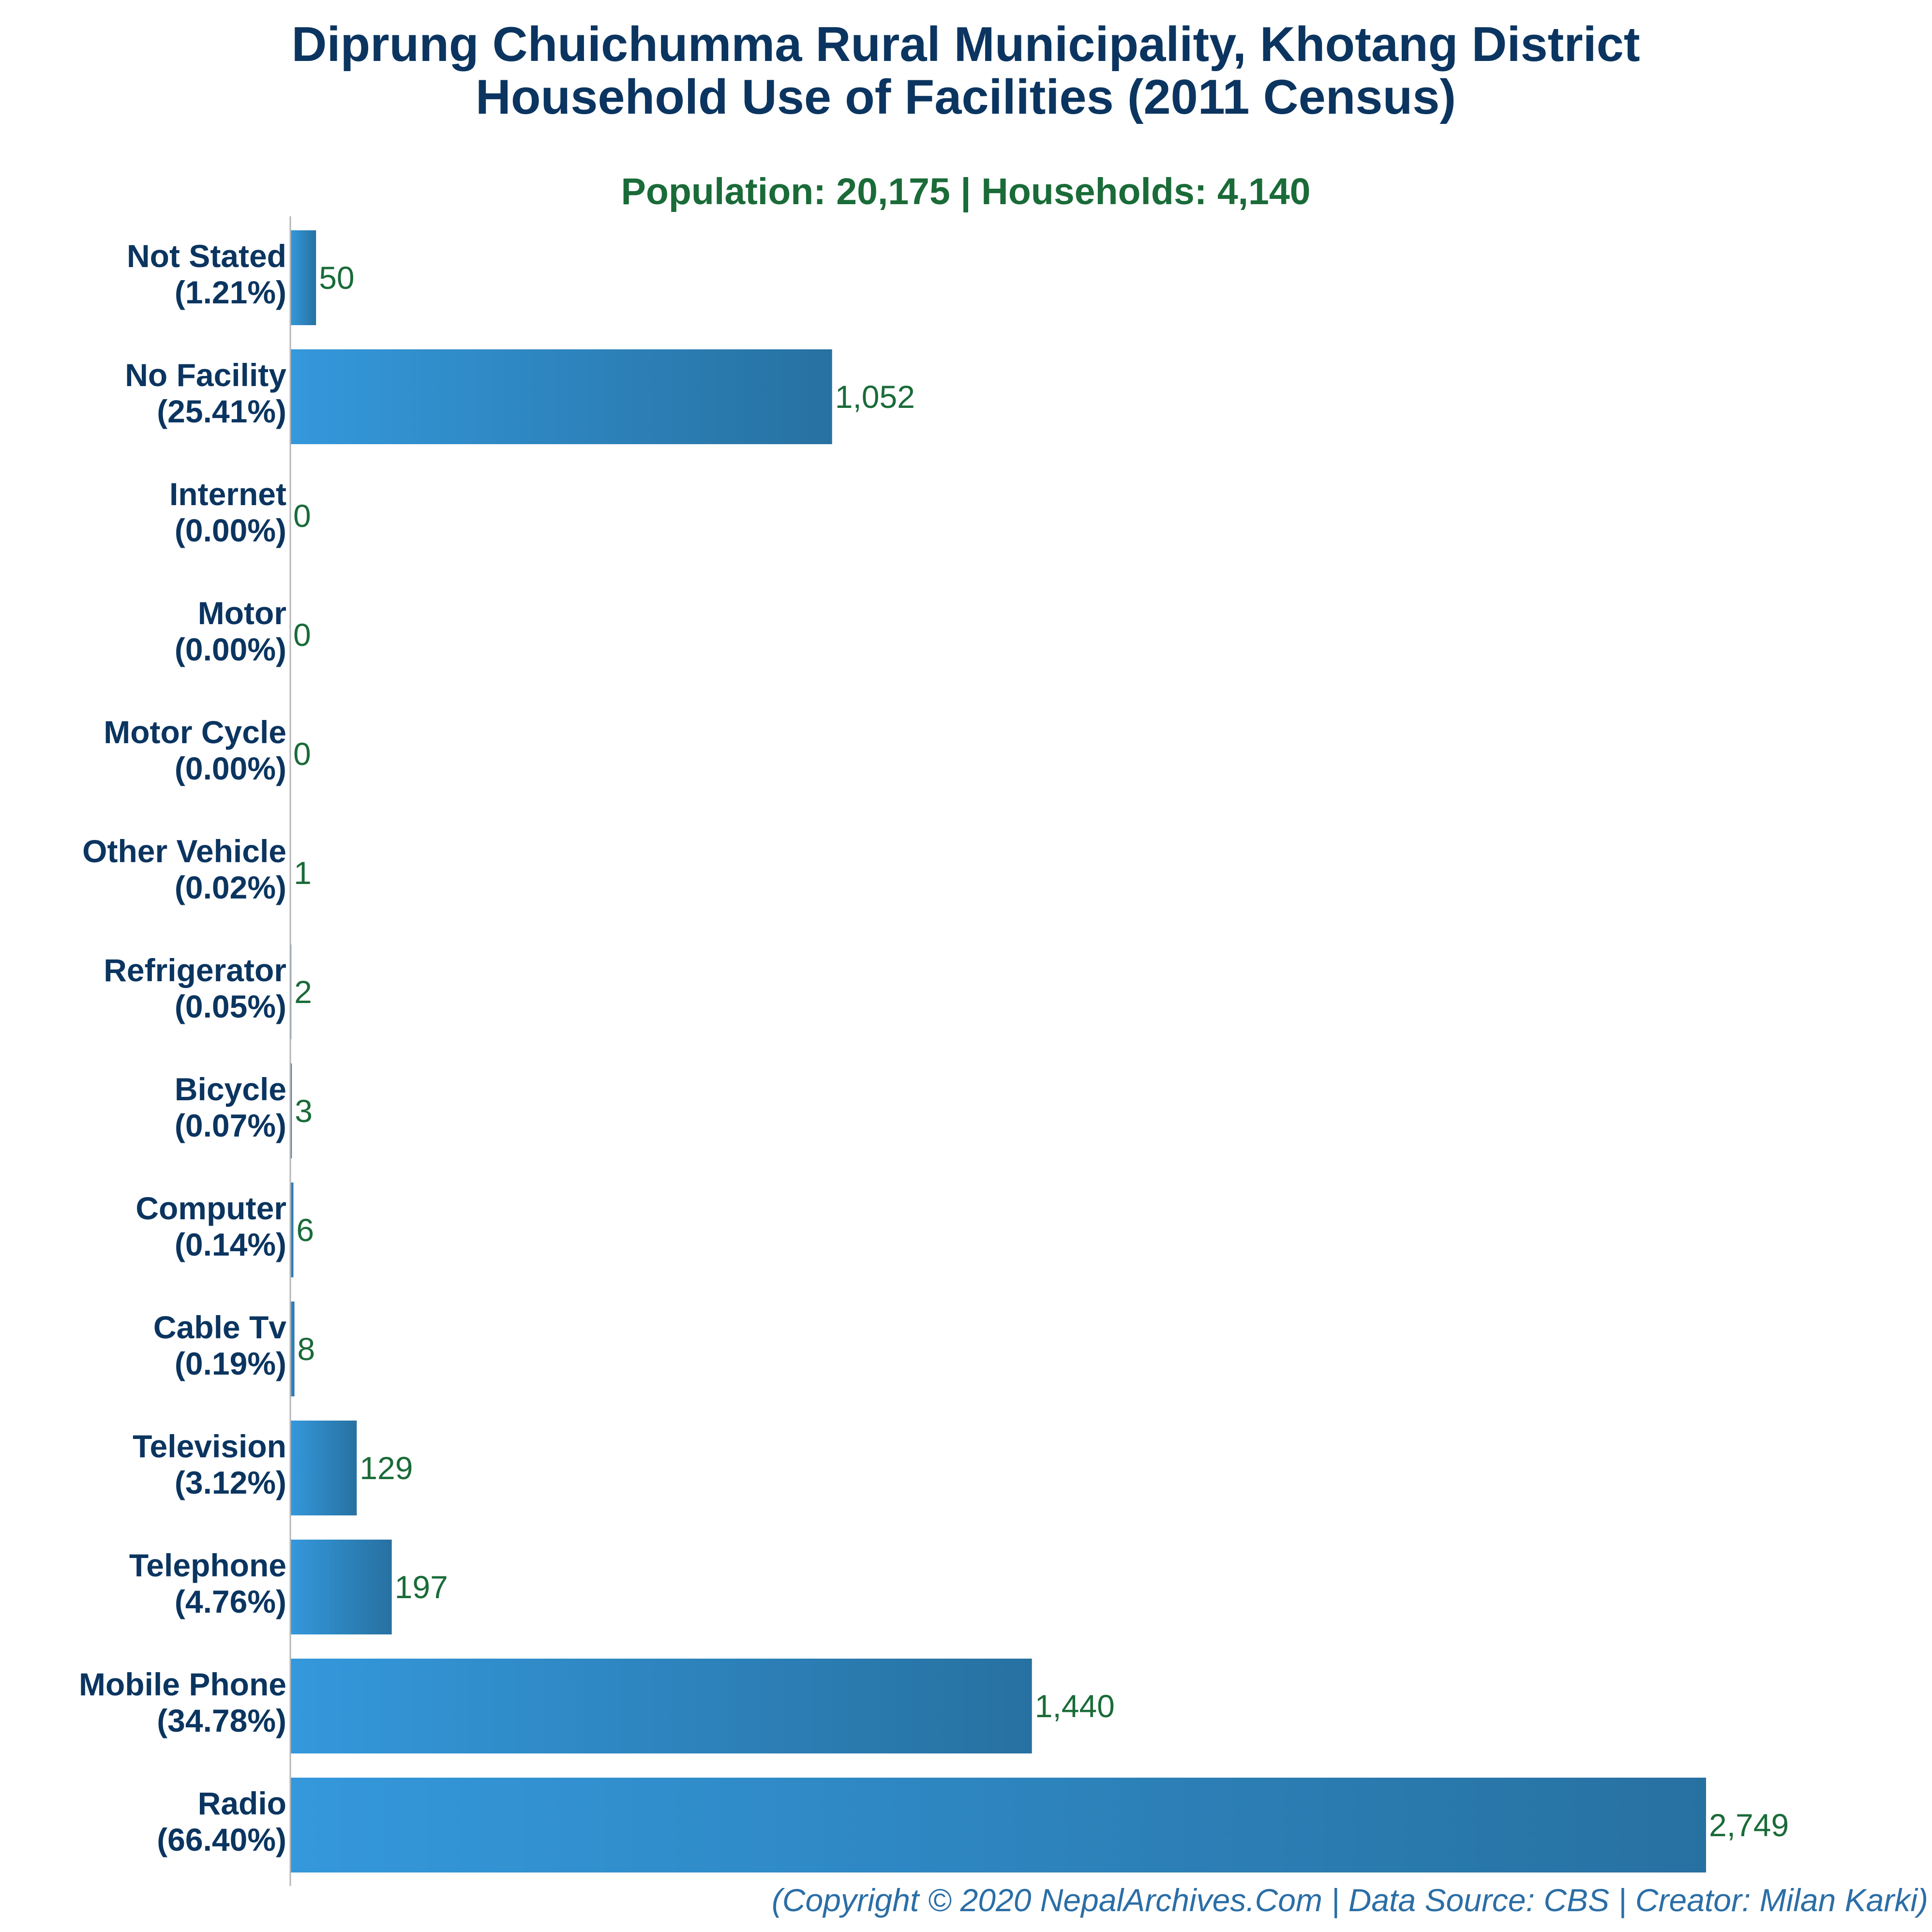  Describe the element at coordinates (230, 1089) in the screenshot. I see `category-label-bicycle: Bicycle` at that location.